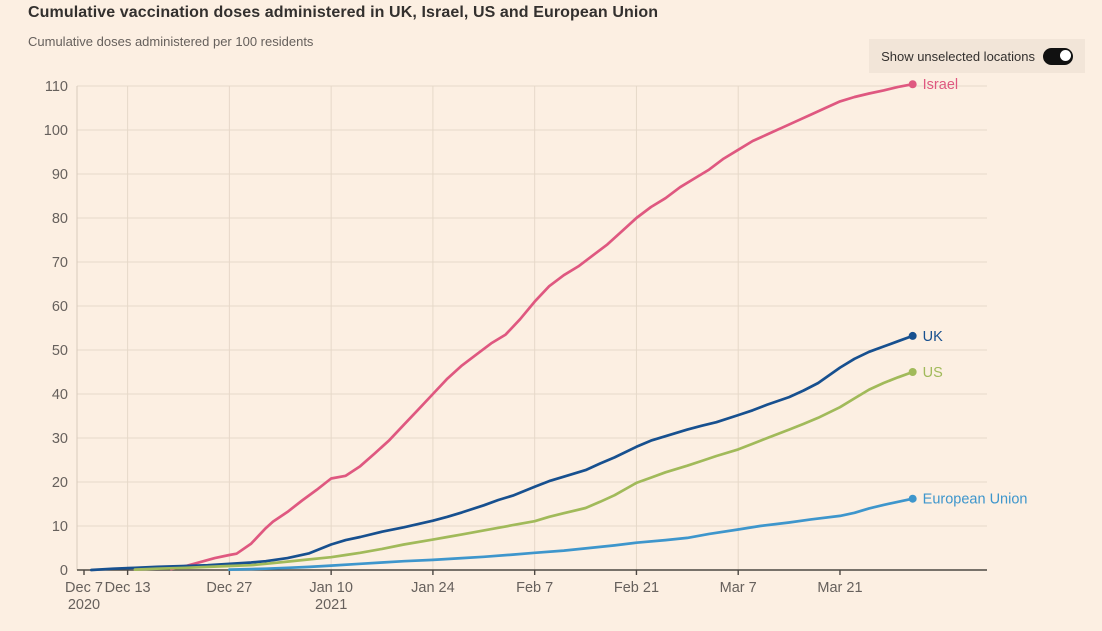 Image resolution: width=1102 pixels, height=631 pixels. What do you see at coordinates (128, 588) in the screenshot?
I see `x-tick-label-day6: Dec 13` at bounding box center [128, 588].